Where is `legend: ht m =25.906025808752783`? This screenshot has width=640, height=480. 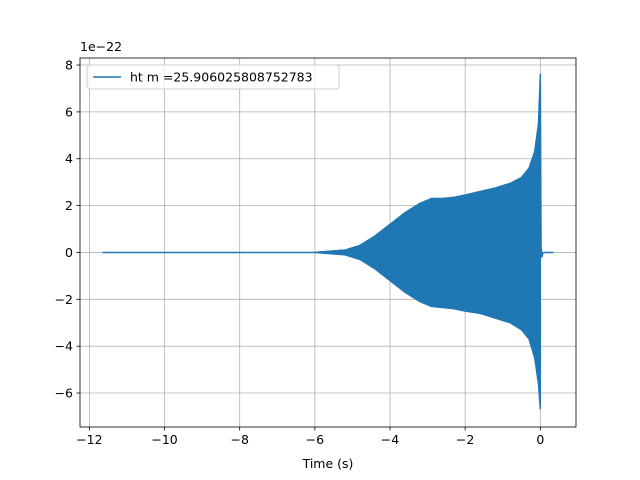
legend: ht m =25.906025808752783 is located at coordinates (213, 77).